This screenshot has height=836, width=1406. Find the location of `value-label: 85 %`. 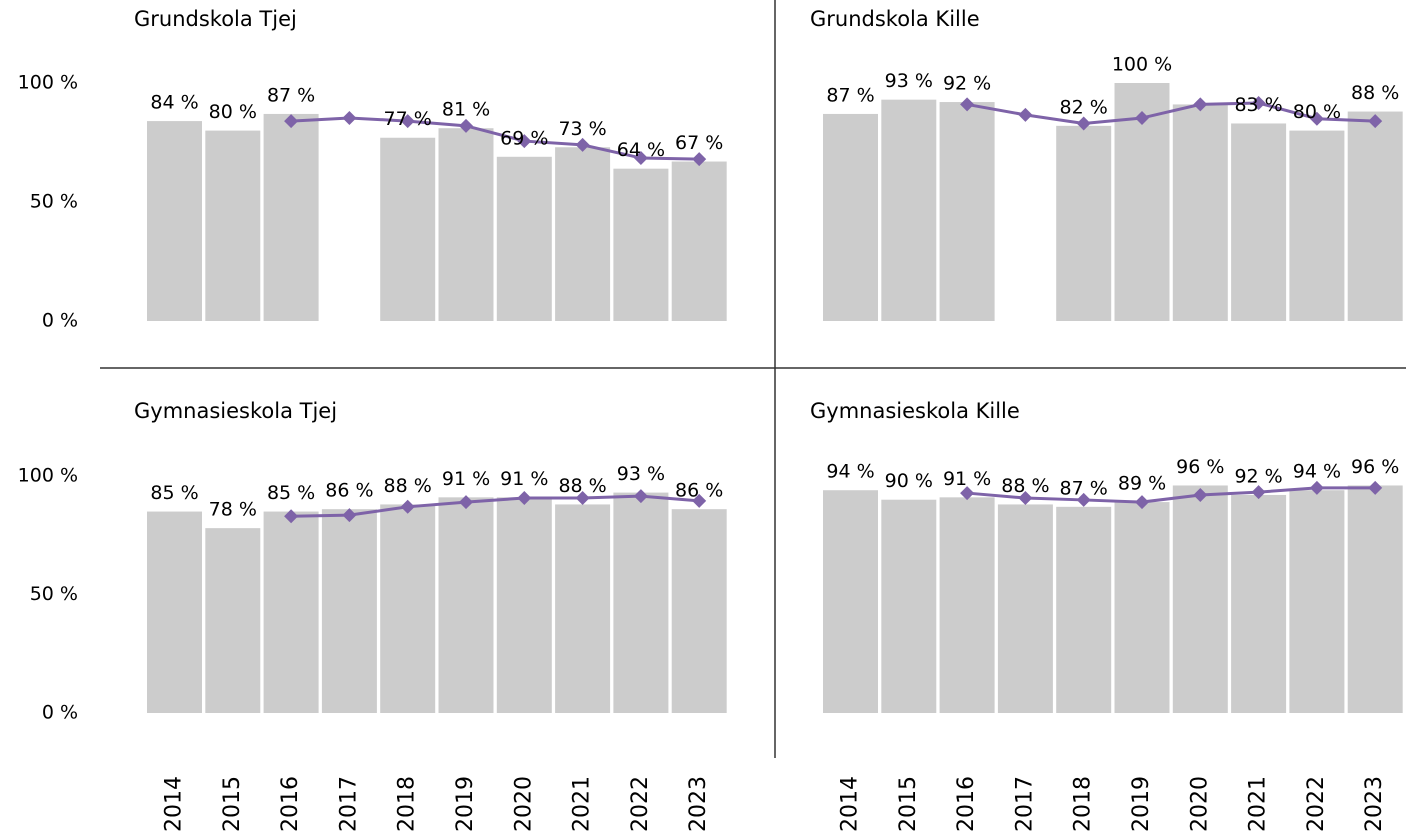

value-label: 85 % is located at coordinates (291, 493).